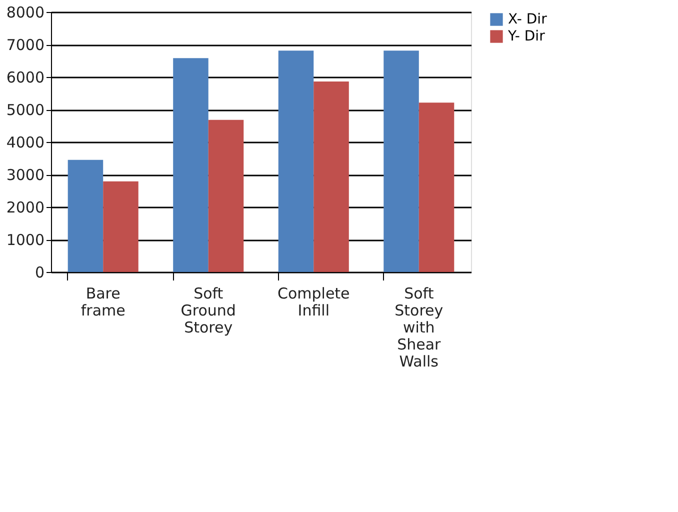 The width and height of the screenshot is (678, 512). What do you see at coordinates (526, 36) in the screenshot?
I see `legend-label: Y- Dir` at bounding box center [526, 36].